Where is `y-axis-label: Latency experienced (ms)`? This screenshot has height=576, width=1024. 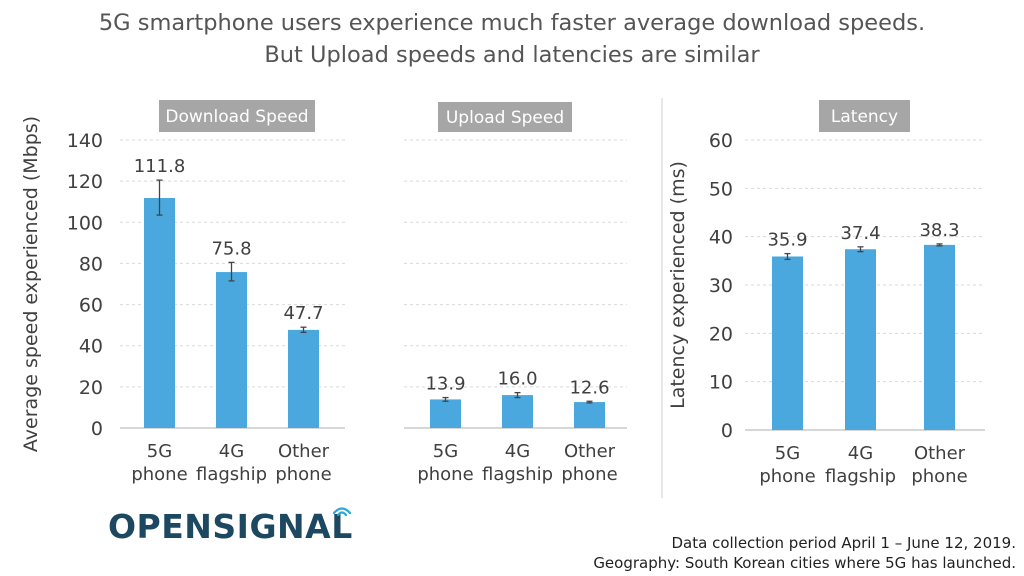 y-axis-label: Latency experienced (ms) is located at coordinates (678, 285).